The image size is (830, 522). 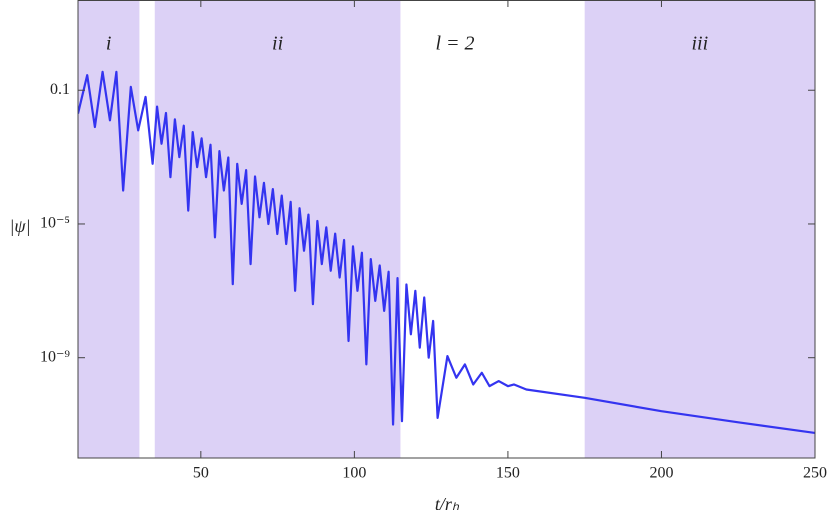 I want to click on region, so click(x=109, y=229).